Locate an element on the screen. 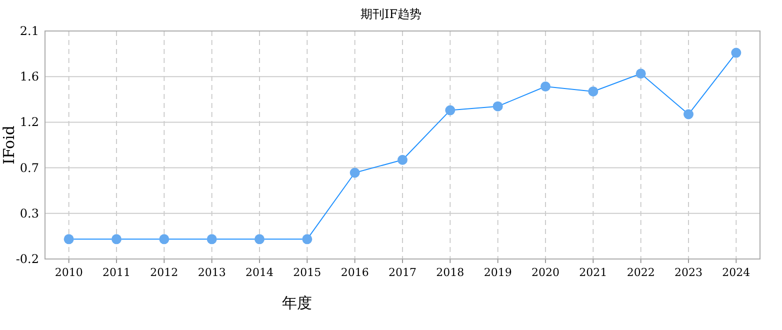  x-tick-label: 2021 is located at coordinates (593, 272).